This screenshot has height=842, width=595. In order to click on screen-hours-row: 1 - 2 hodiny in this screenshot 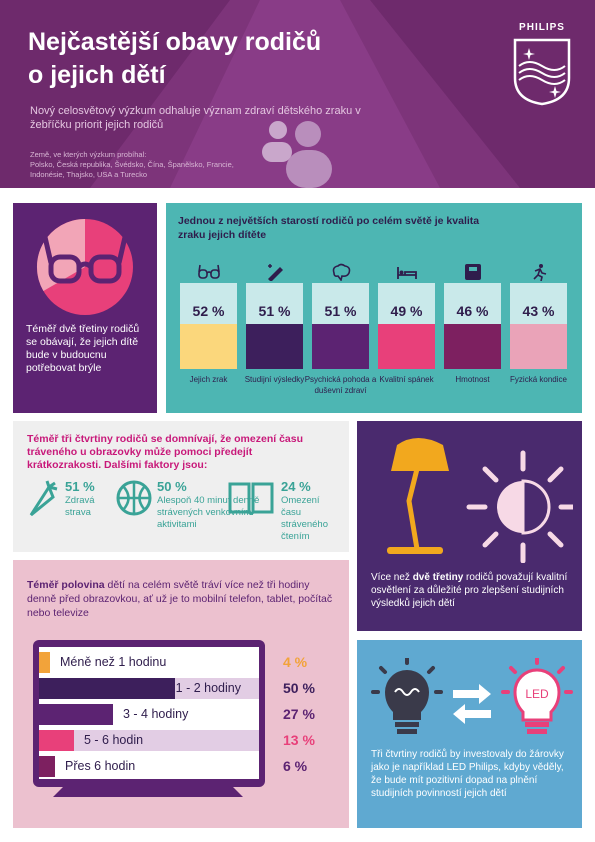, I will do `click(149, 688)`.